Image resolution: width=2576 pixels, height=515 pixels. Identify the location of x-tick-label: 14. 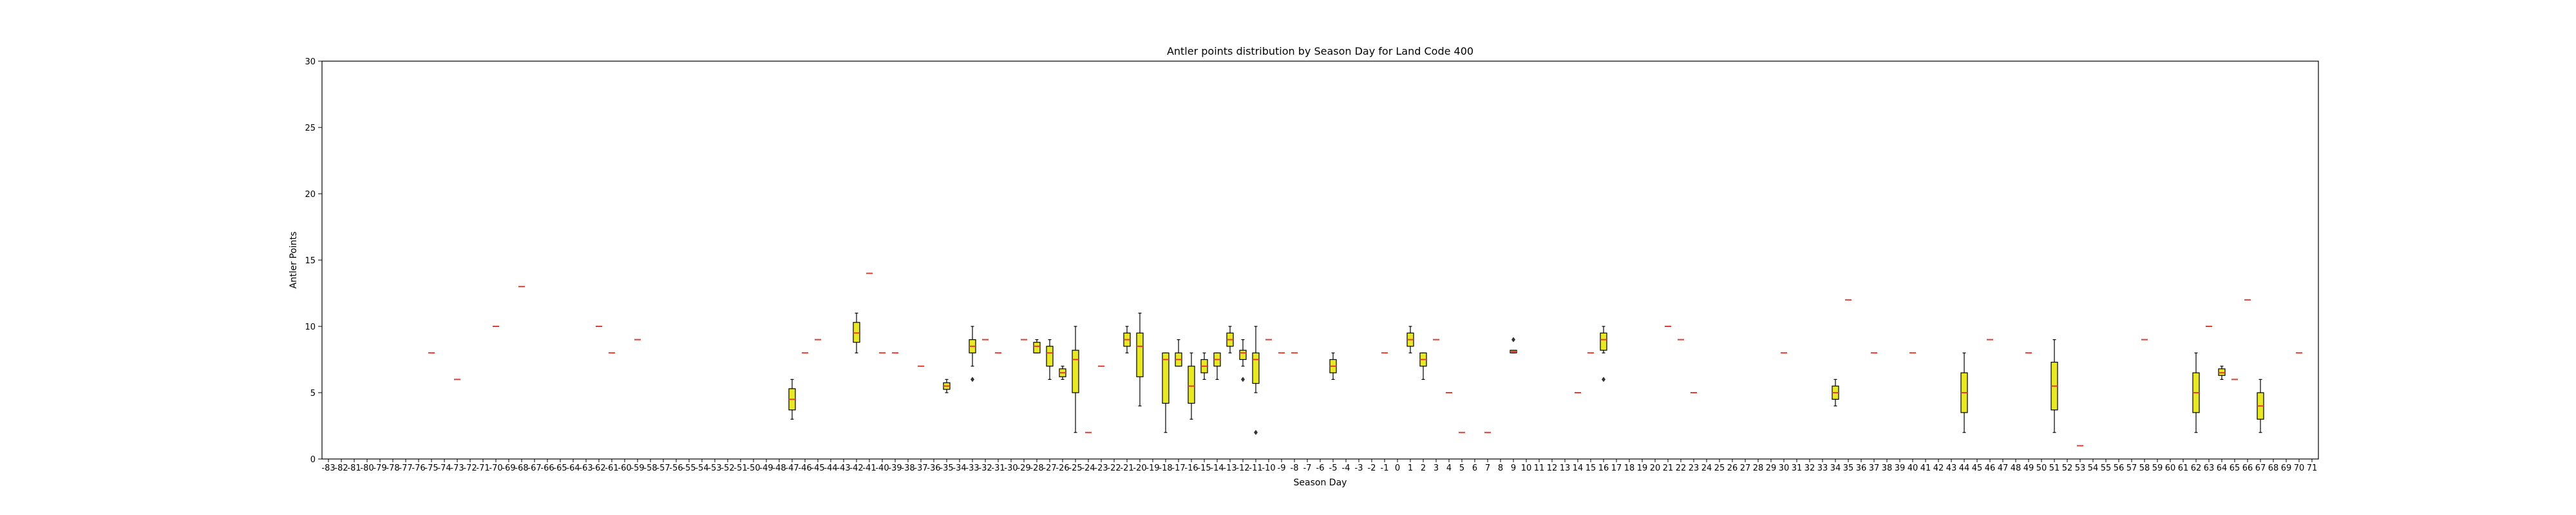
(1578, 468).